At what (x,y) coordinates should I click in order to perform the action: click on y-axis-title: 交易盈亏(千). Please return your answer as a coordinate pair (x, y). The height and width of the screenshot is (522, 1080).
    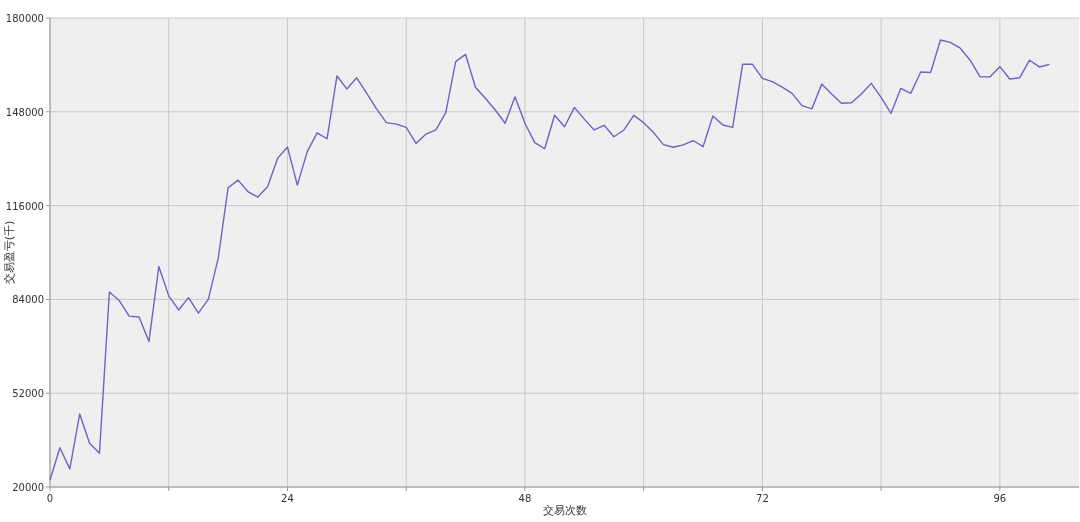
    Looking at the image, I should click on (9, 252).